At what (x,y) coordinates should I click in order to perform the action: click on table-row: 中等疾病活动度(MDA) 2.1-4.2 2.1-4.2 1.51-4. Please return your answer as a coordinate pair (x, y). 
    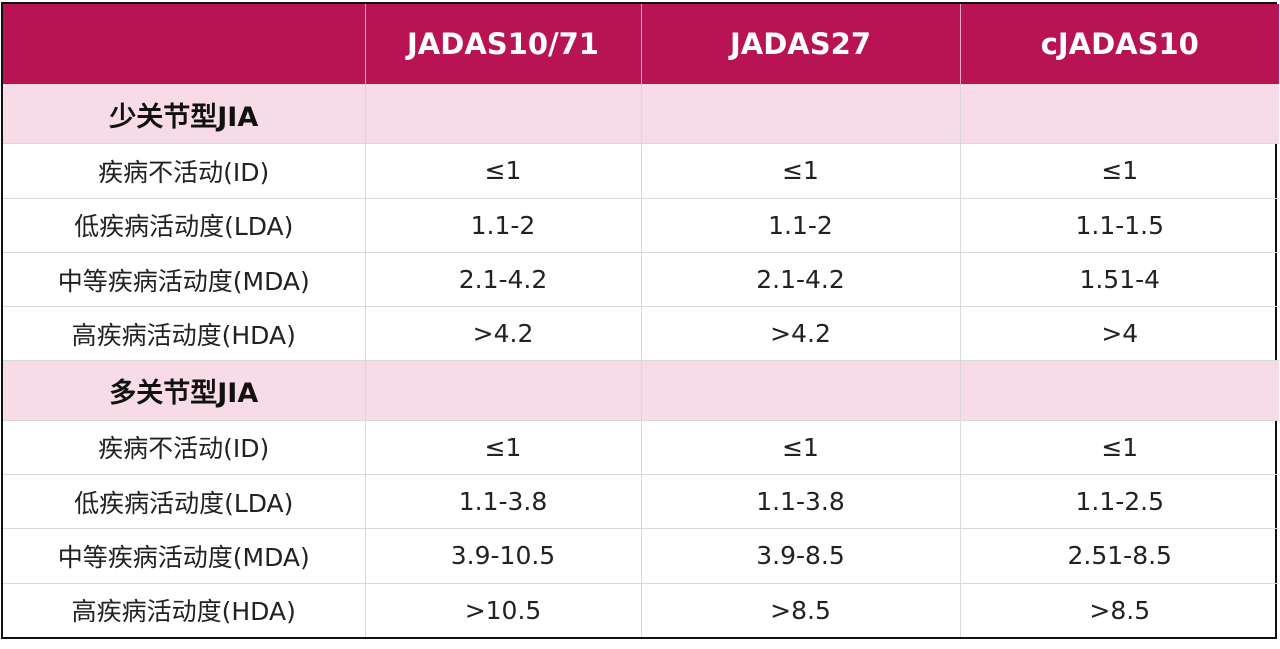
    Looking at the image, I should click on (641, 279).